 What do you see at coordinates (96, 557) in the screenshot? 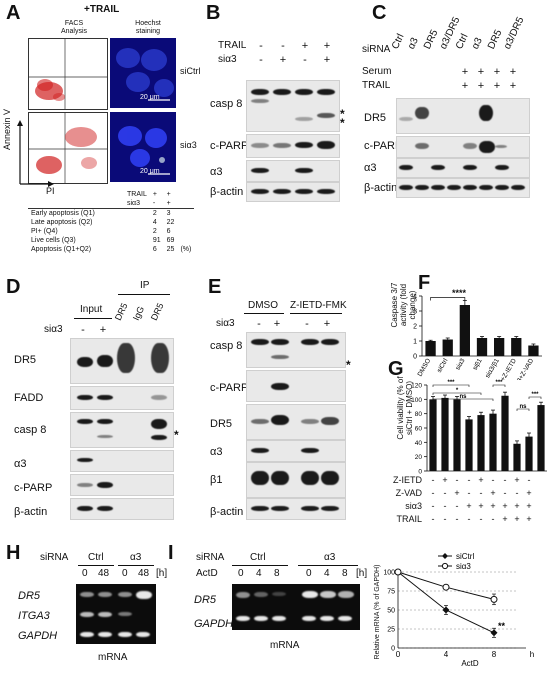
I see `h-group-ctrl: Ctrl` at bounding box center [96, 557].